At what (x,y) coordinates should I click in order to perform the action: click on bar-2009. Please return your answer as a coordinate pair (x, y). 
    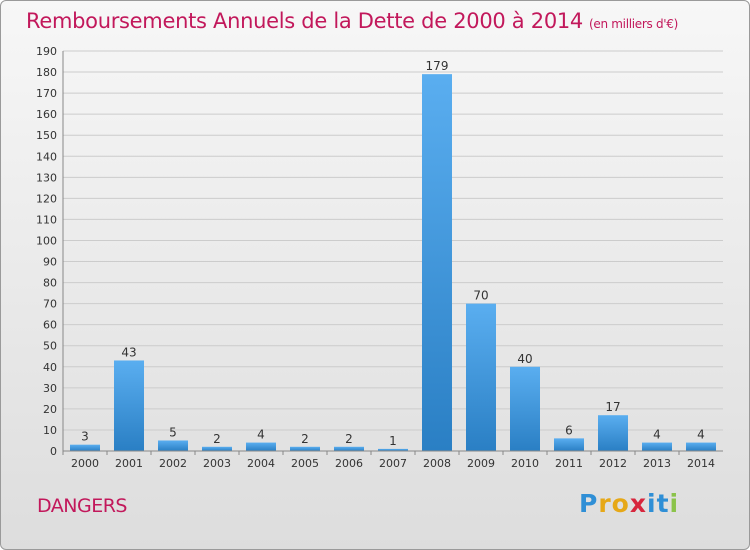
    Looking at the image, I should click on (481, 377).